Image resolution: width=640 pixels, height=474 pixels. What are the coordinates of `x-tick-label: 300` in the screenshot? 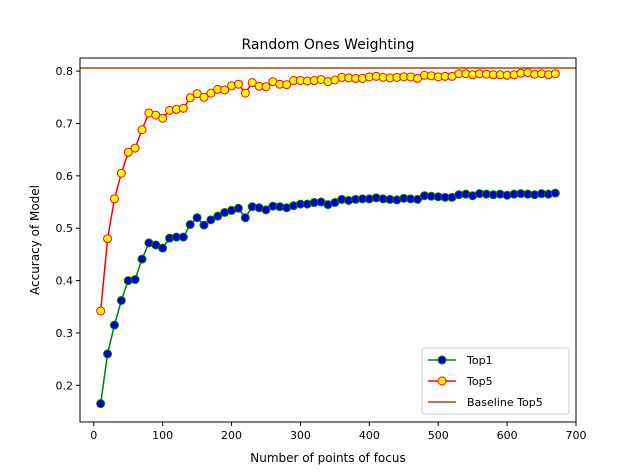 It's located at (300, 435).